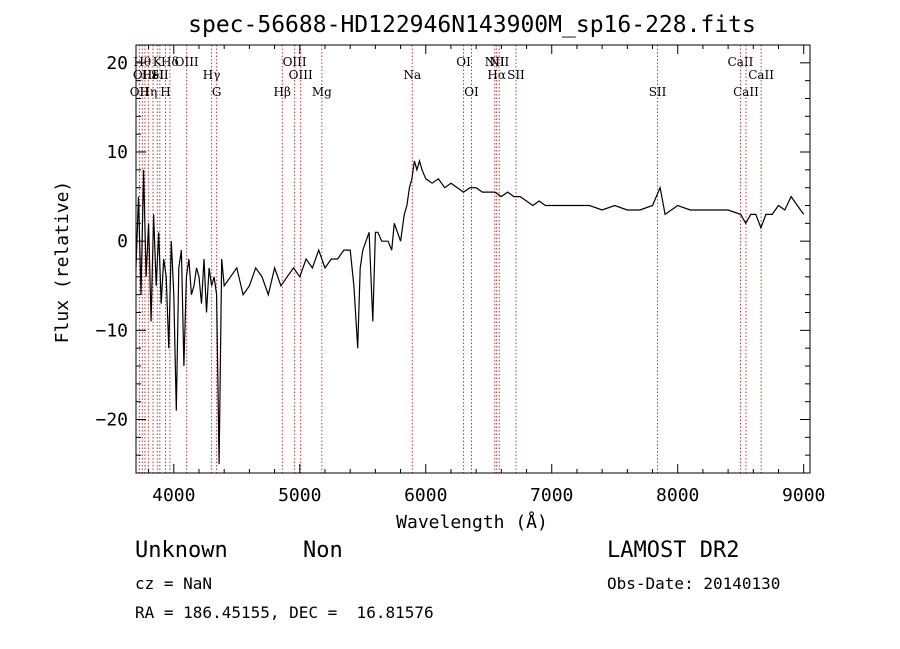 This screenshot has height=649, width=900. Describe the element at coordinates (658, 92) in the screenshot. I see `marker-label-23: SII` at that location.